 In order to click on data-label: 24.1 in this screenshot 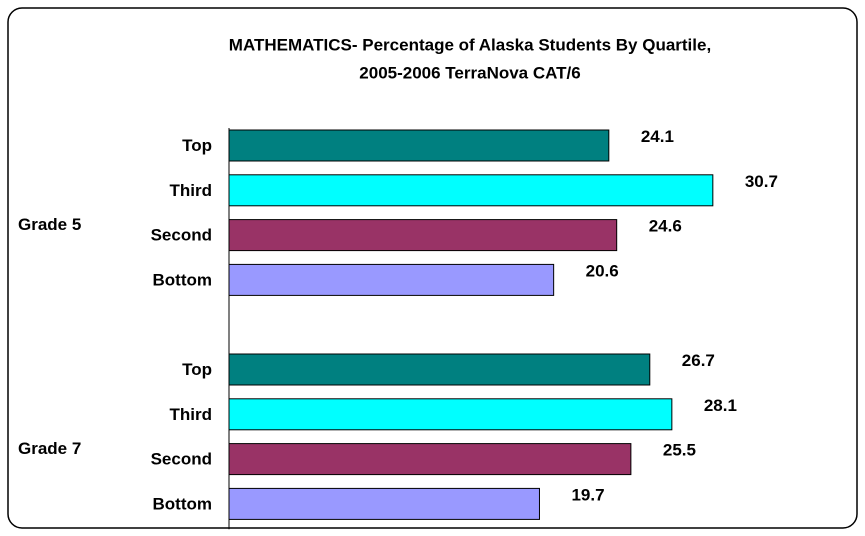, I will do `click(657, 136)`.